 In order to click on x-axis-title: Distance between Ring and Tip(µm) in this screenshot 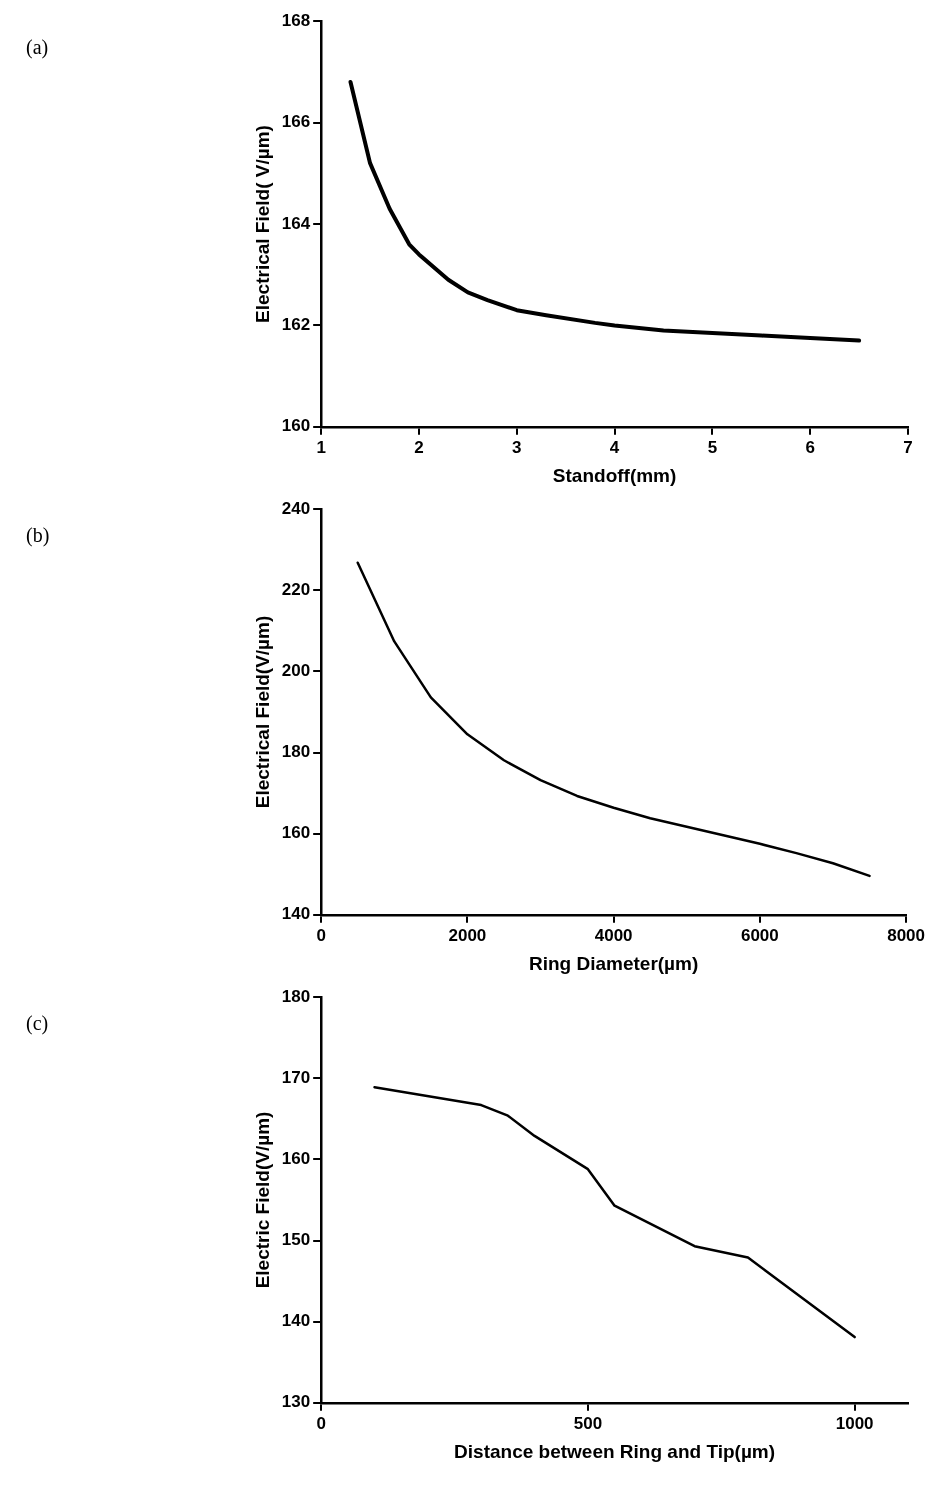, I will do `click(615, 1451)`.